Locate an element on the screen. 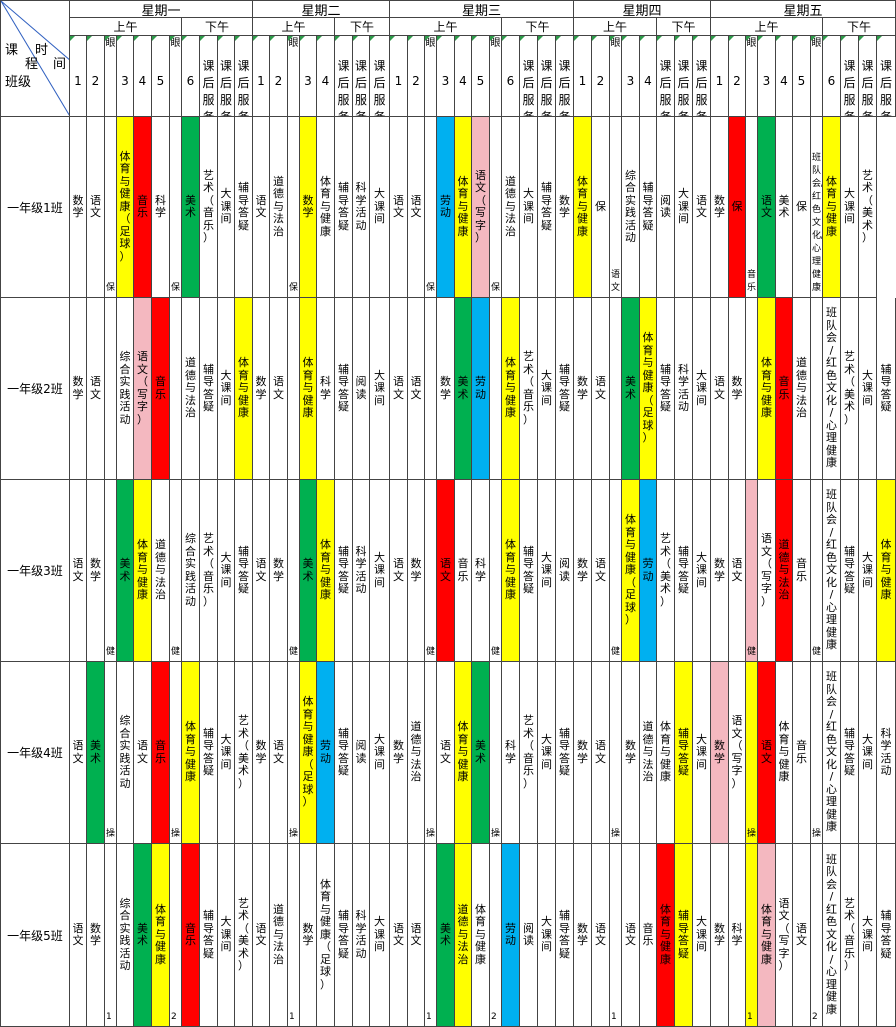 This screenshot has width=896, height=1027. lesson-cell: 班队会 / 红色文化 / 心理健康 is located at coordinates (832, 571).